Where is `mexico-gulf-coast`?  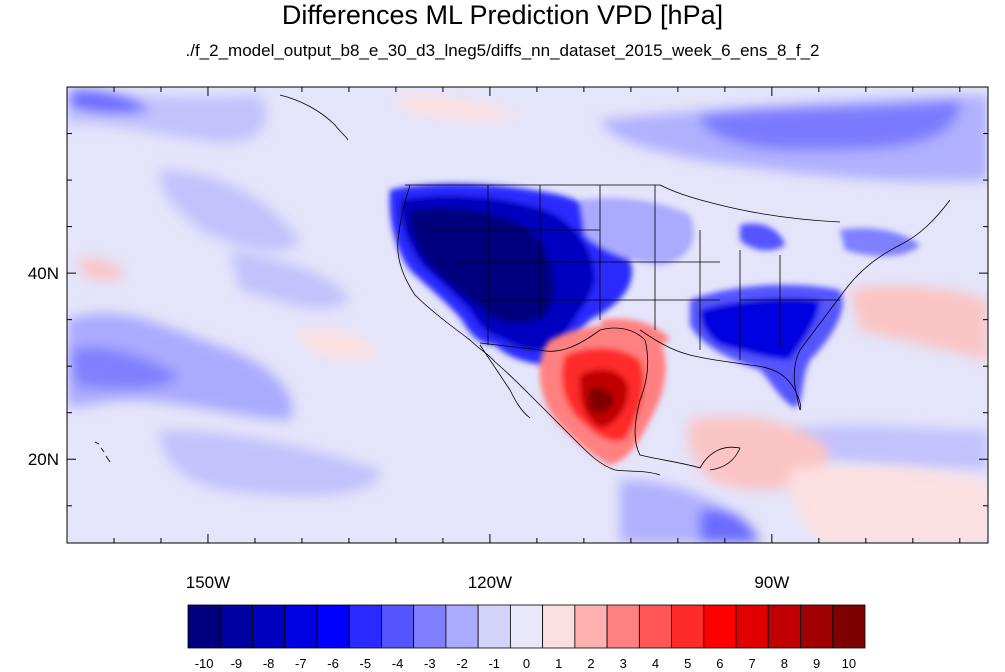 mexico-gulf-coast is located at coordinates (667, 404).